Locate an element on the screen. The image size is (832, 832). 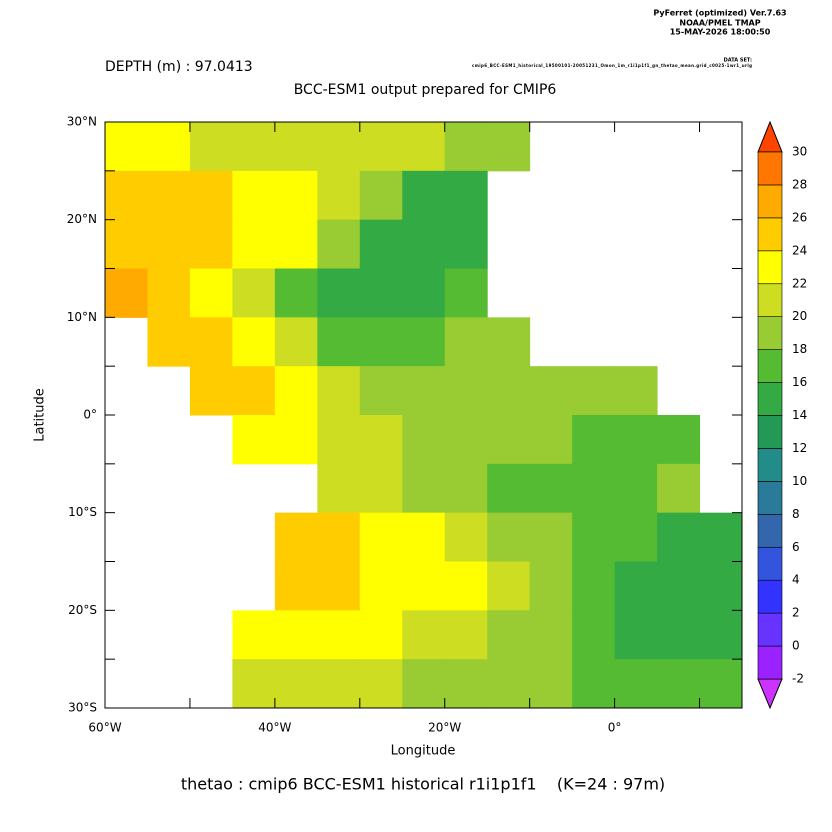
y-axis-label: Latitude is located at coordinates (40, 415).